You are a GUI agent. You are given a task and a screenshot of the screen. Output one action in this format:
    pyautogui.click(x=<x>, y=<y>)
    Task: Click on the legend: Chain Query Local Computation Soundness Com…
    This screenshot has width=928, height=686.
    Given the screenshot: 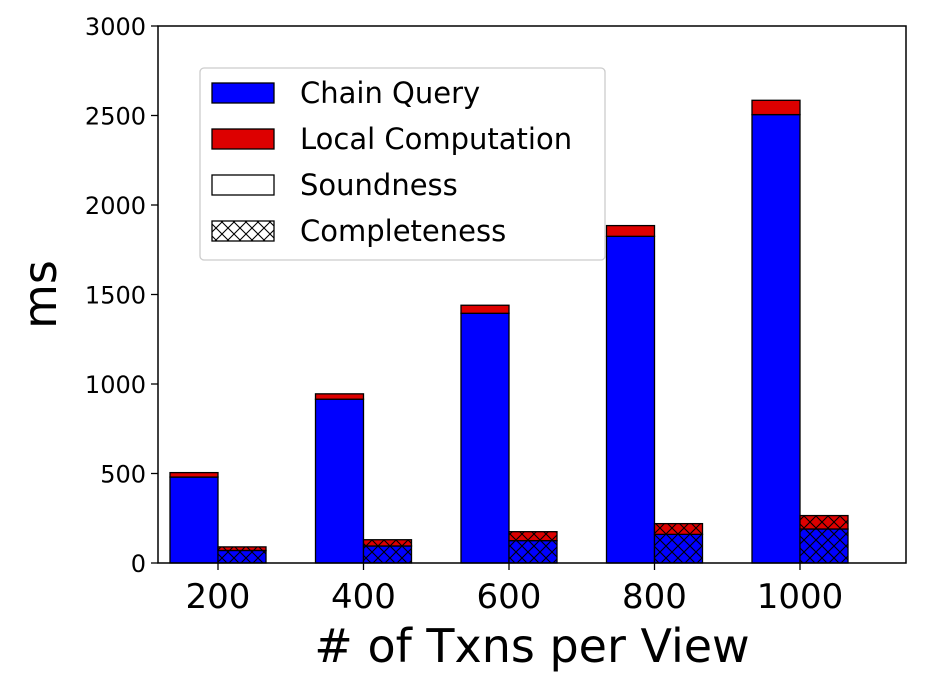 What is the action you would take?
    pyautogui.click(x=402, y=164)
    